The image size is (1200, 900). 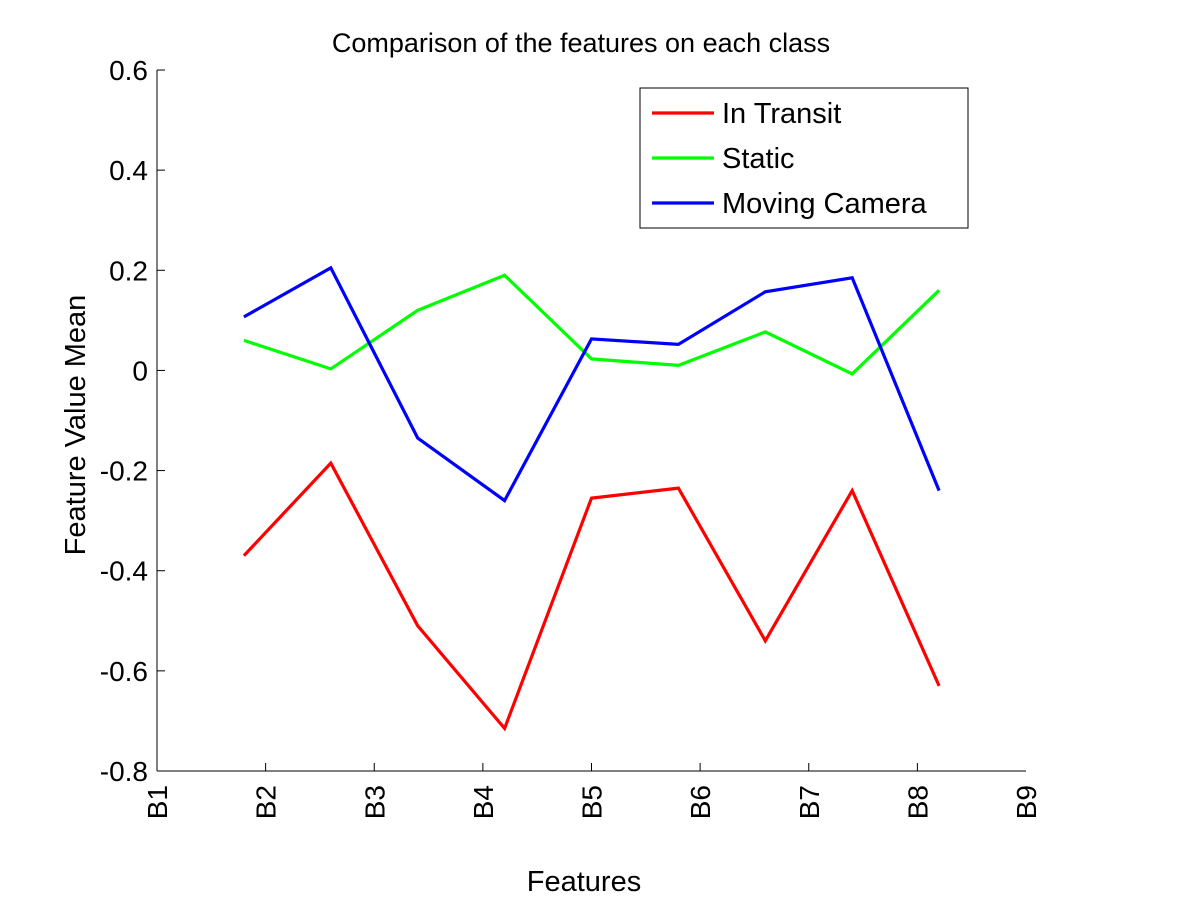 What do you see at coordinates (700, 802) in the screenshot?
I see `x-tick-label: B6` at bounding box center [700, 802].